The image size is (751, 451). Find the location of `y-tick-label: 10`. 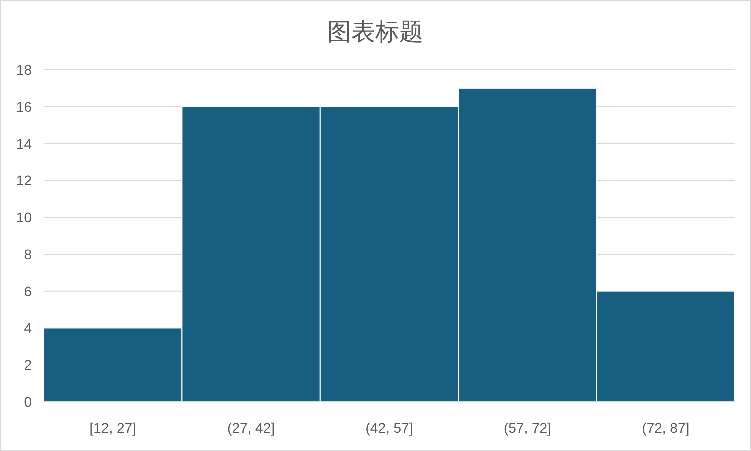

y-tick-label: 10 is located at coordinates (24, 218).